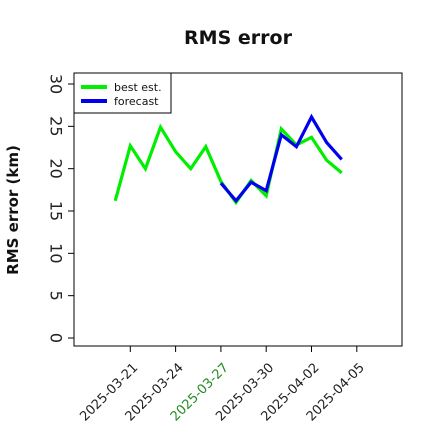 The height and width of the screenshot is (440, 440). What do you see at coordinates (238, 38) in the screenshot?
I see `chart-title: RMS error` at bounding box center [238, 38].